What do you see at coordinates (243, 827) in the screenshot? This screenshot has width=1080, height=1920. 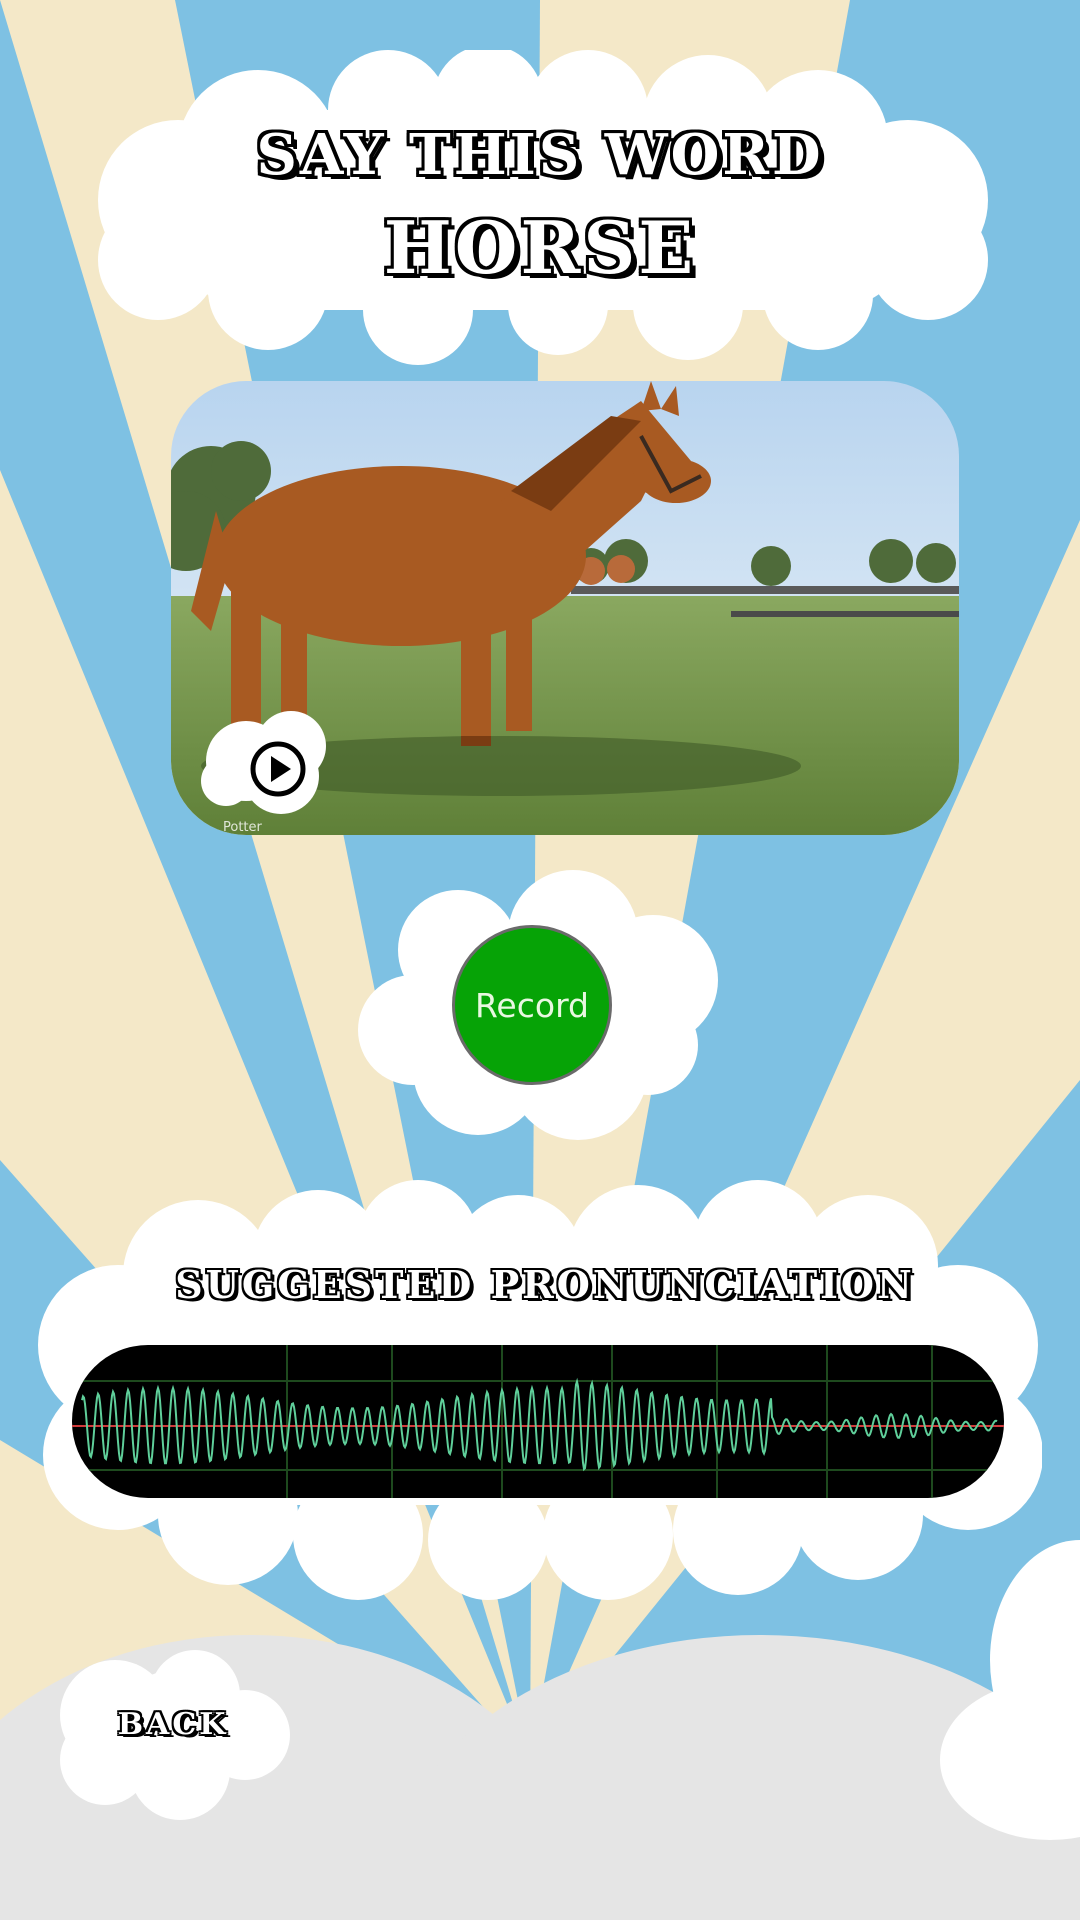 I see `photo-credit: Potter` at bounding box center [243, 827].